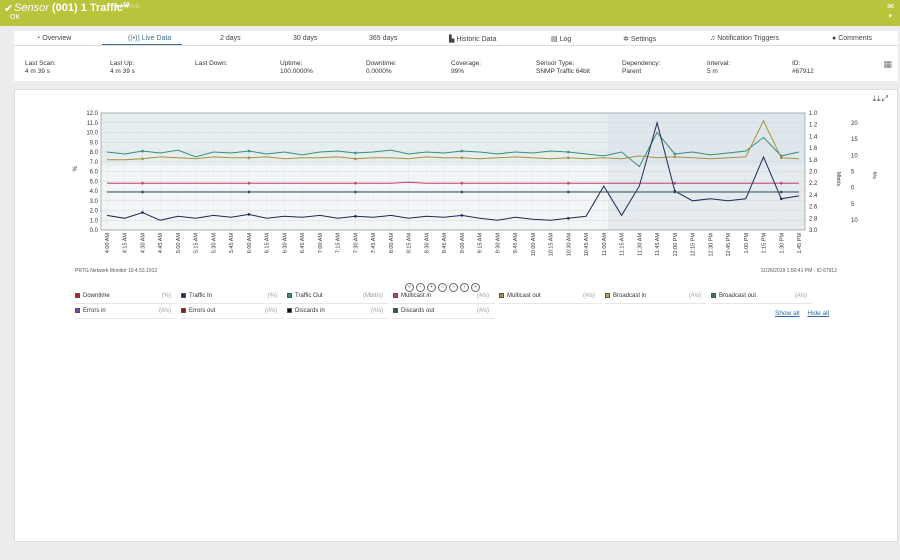 The image size is (900, 560). I want to click on y-right2-tick-label: 15, so click(854, 140).